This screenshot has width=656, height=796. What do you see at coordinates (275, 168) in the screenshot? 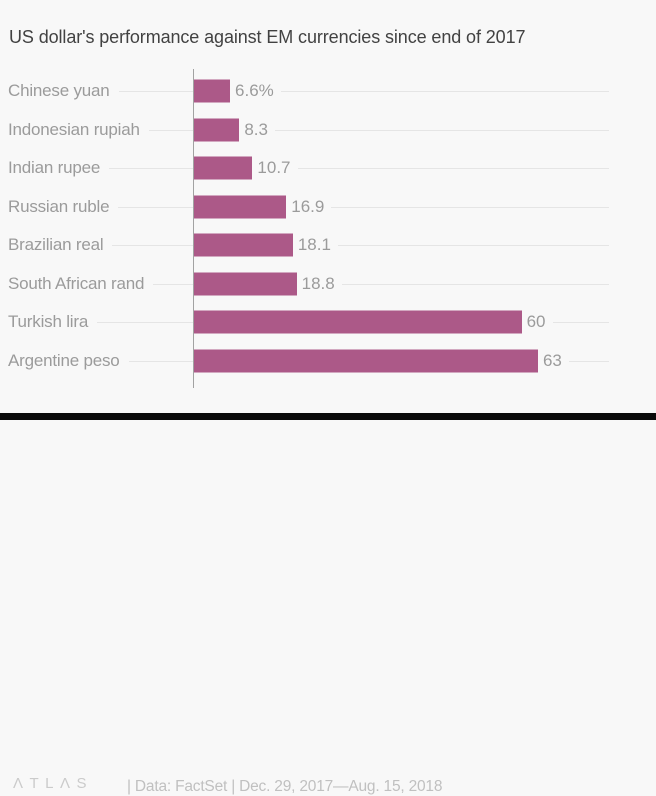
I see `value-label: 10.7` at bounding box center [275, 168].